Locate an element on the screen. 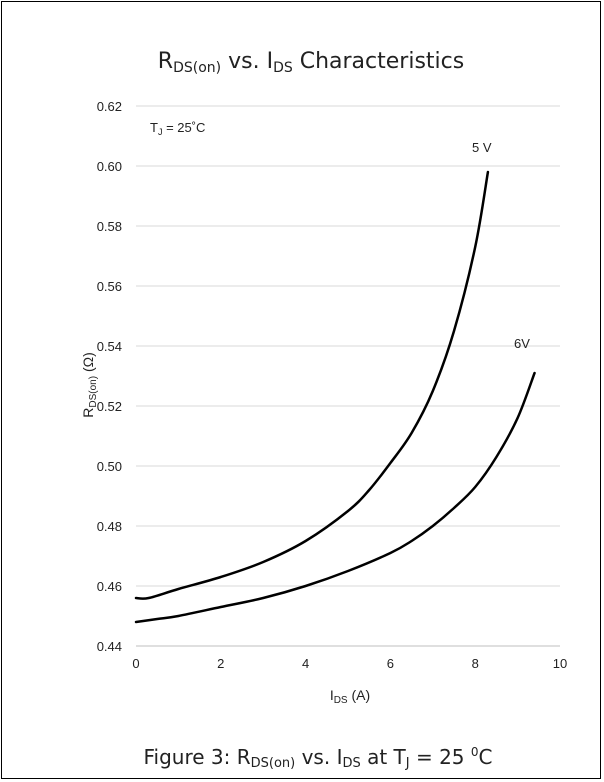  x-tick-label: 8 is located at coordinates (475, 663).